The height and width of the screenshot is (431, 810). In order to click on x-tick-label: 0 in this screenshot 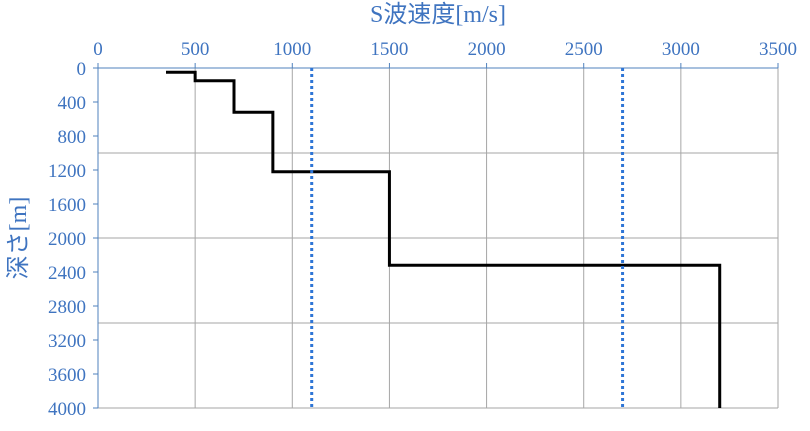, I will do `click(98, 49)`.